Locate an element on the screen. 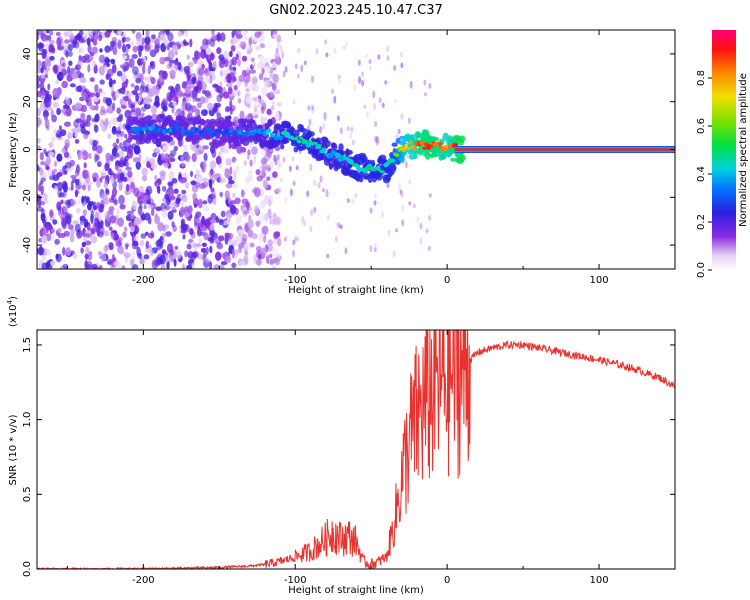 The width and height of the screenshot is (750, 600). colorbar-gradient is located at coordinates (724, 150).